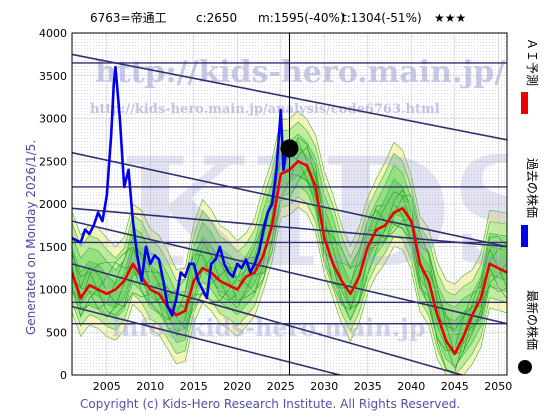 This screenshot has height=420, width=560. Describe the element at coordinates (53, 247) in the screenshot. I see `y-tick-label: 1500` at that location.